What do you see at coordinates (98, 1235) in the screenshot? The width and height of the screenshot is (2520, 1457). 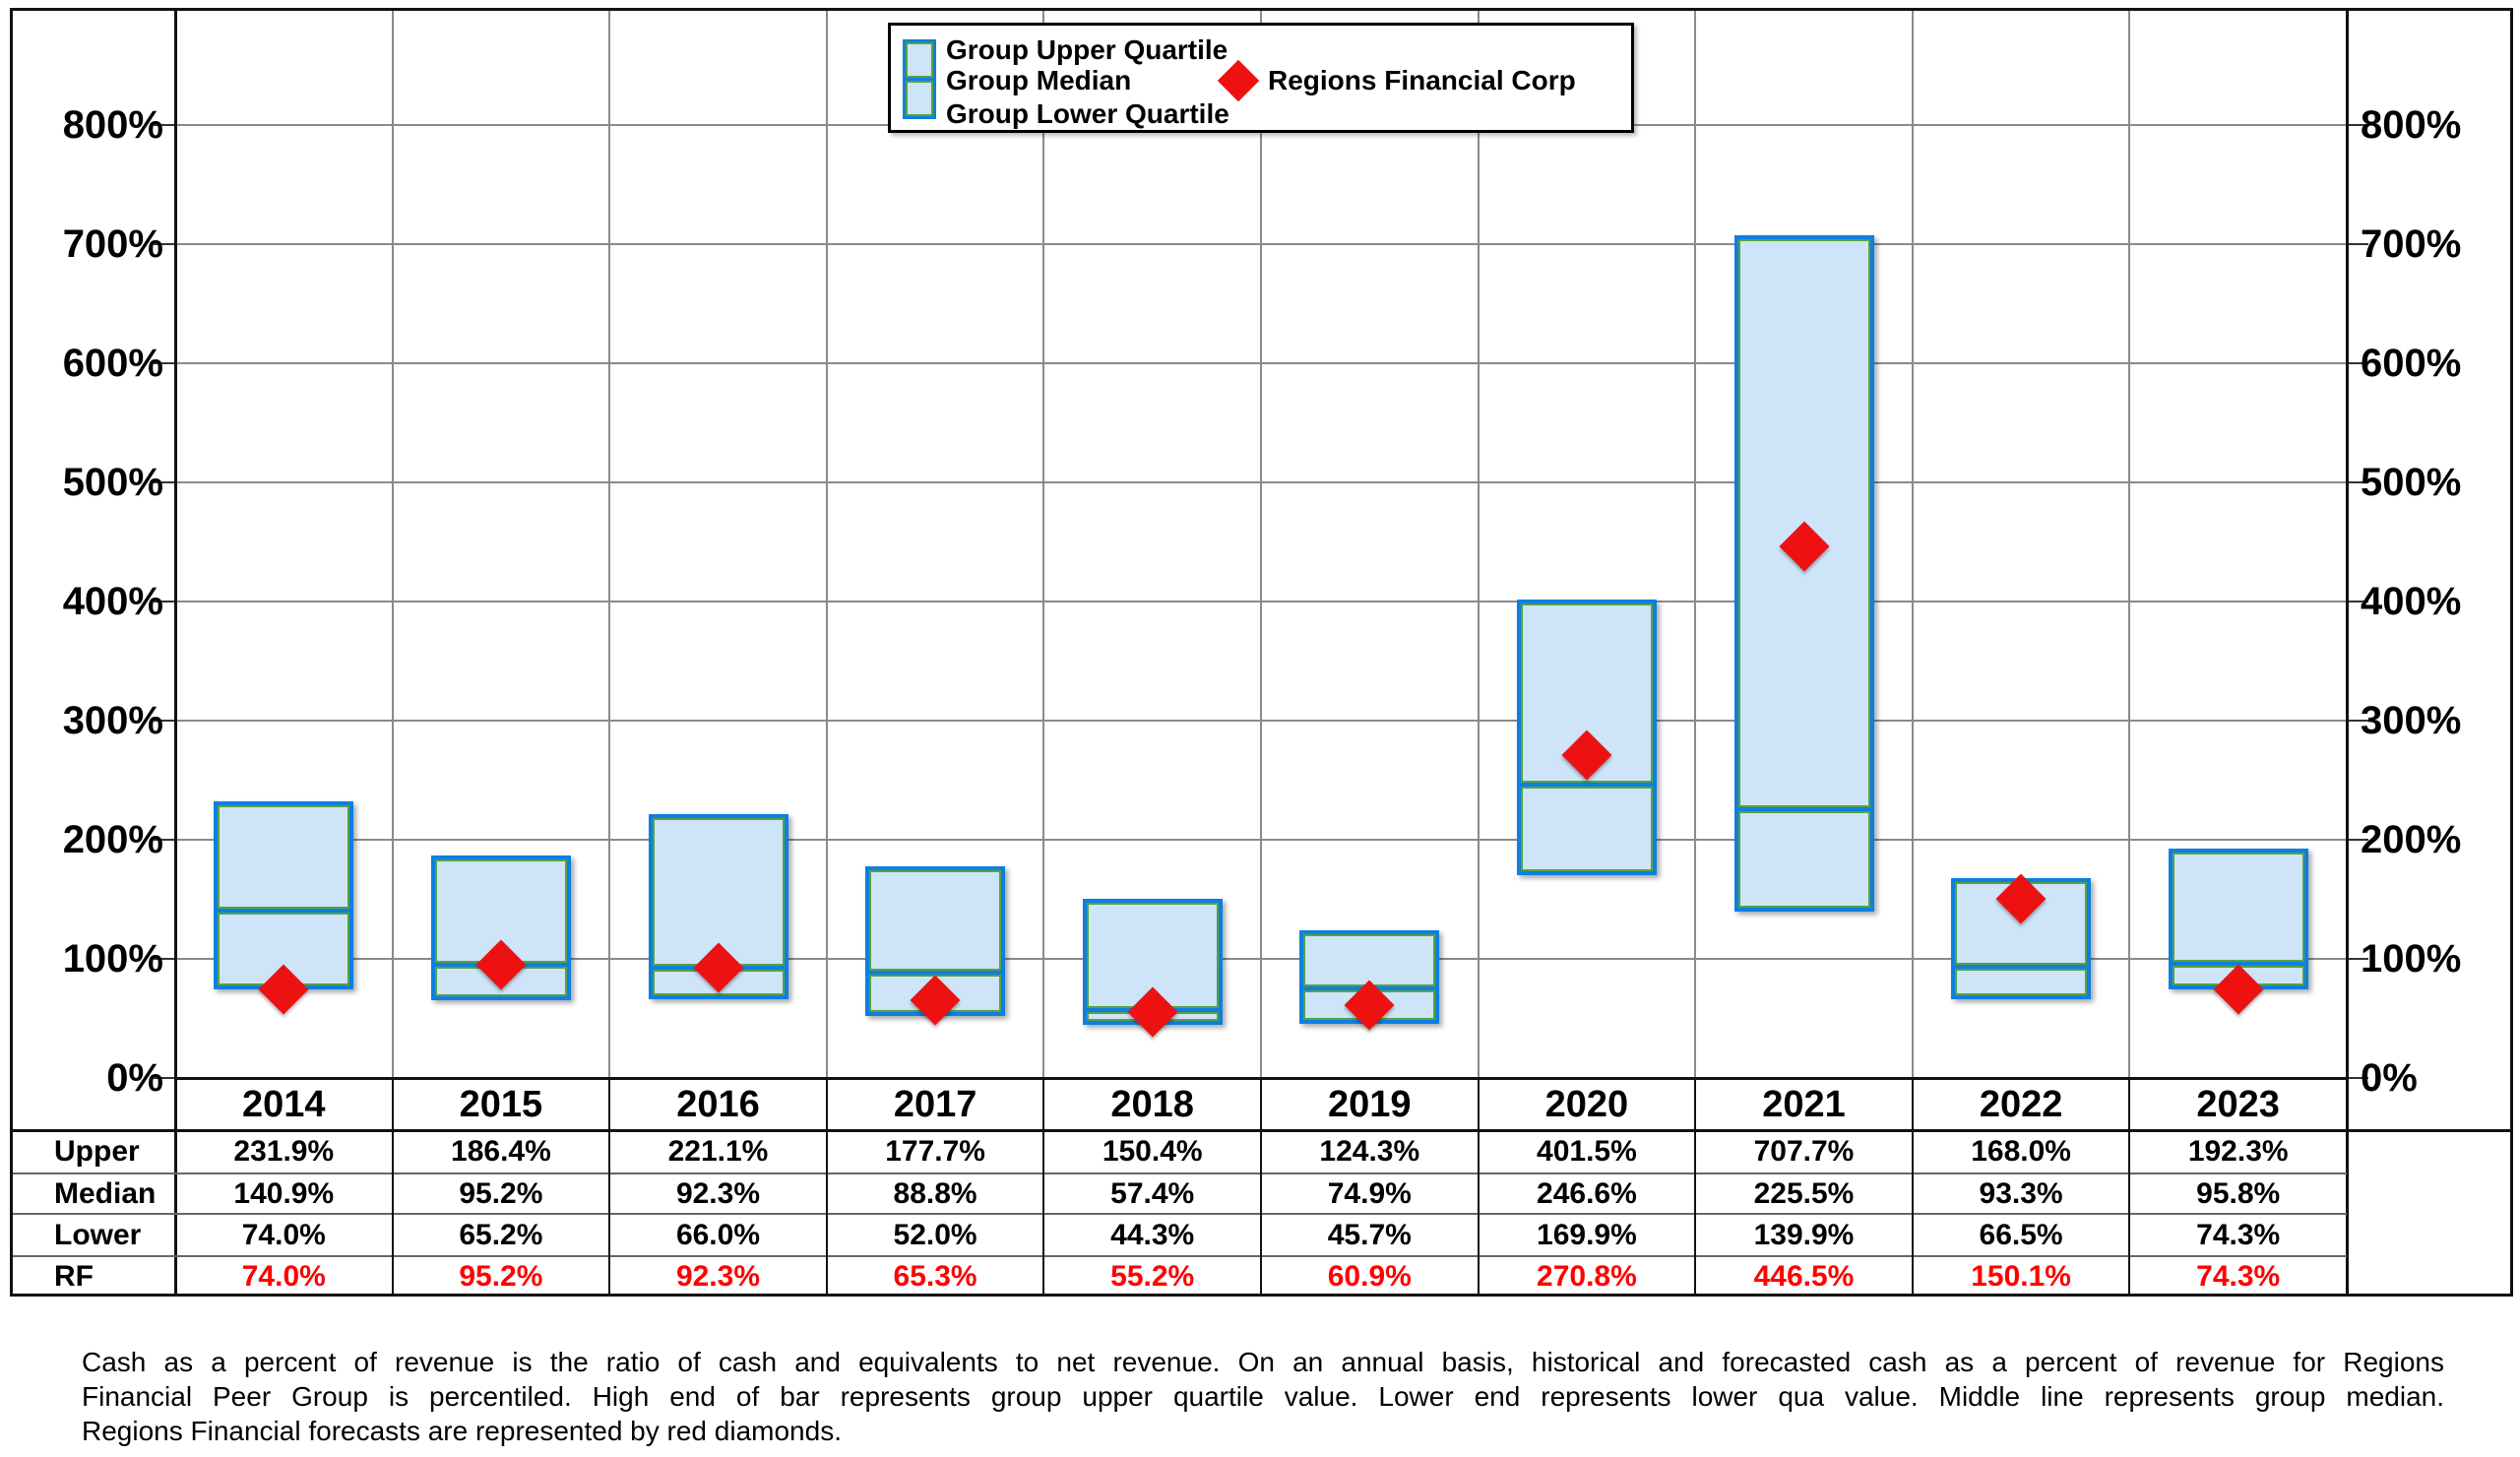 I see `table-row-header-lower: Lower` at bounding box center [98, 1235].